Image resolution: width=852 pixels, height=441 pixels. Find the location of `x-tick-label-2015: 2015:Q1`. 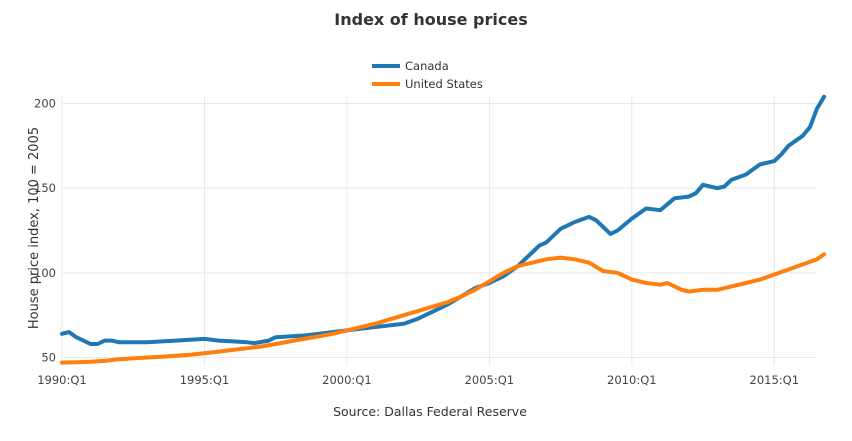

x-tick-label-2015: 2015:Q1 is located at coordinates (775, 380).